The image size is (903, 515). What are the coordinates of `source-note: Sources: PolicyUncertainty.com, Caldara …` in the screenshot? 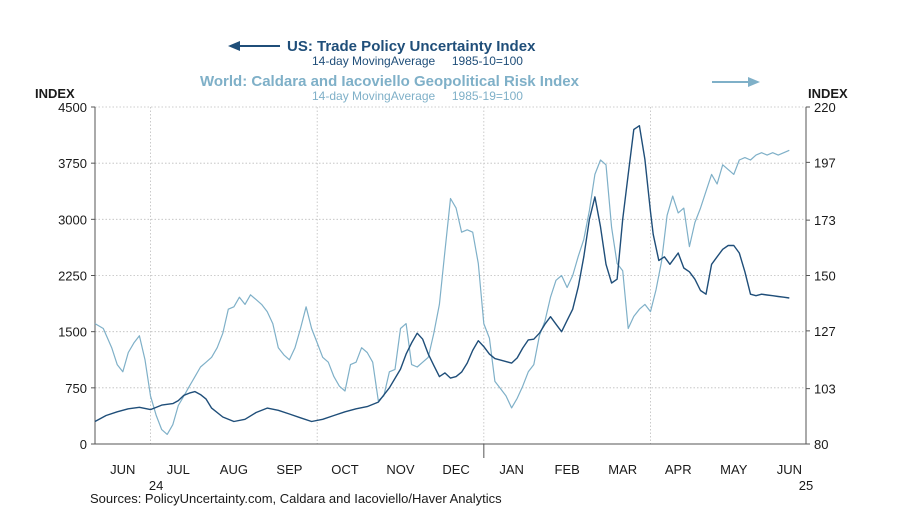 It's located at (296, 498).